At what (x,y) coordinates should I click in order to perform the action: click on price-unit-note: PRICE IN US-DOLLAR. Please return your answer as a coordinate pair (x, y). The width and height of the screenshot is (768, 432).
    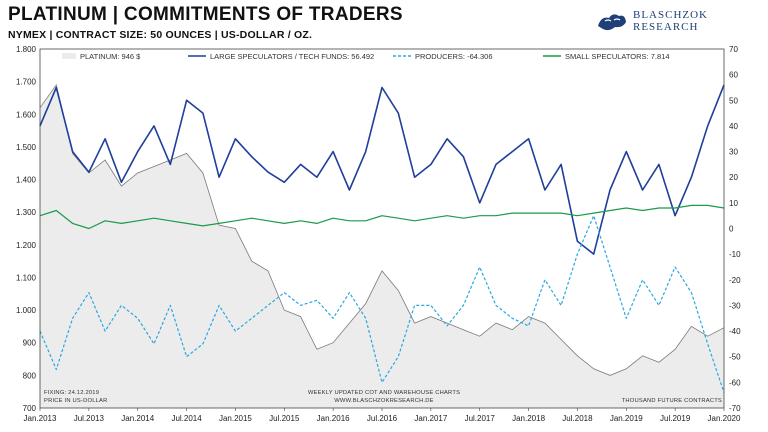
    Looking at the image, I should click on (76, 401).